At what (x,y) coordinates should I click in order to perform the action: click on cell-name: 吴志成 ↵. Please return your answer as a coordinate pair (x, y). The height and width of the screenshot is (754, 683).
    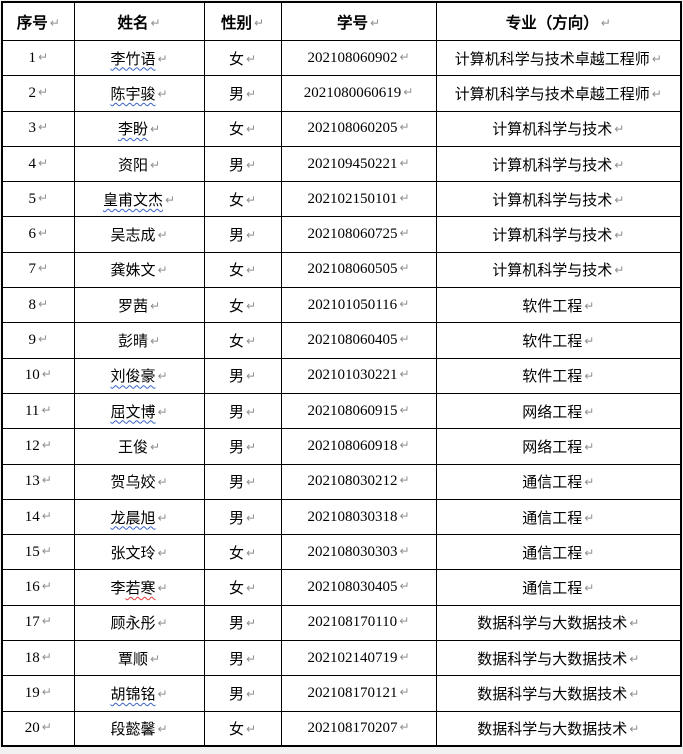
    Looking at the image, I should click on (139, 234).